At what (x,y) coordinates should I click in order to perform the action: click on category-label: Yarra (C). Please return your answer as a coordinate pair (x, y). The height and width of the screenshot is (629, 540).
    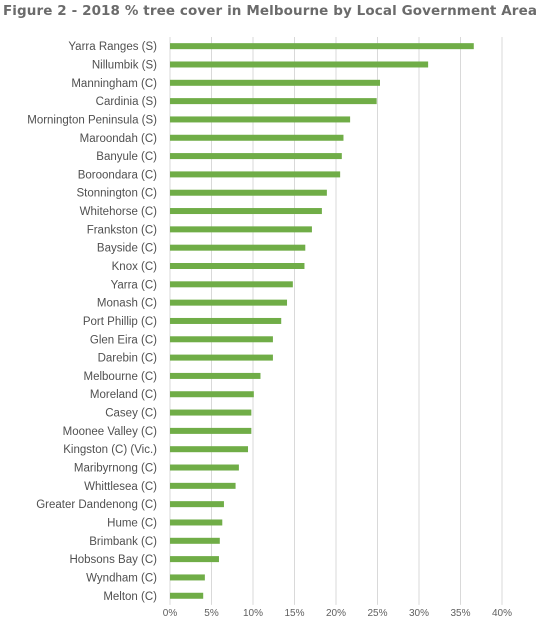
    Looking at the image, I should click on (134, 285).